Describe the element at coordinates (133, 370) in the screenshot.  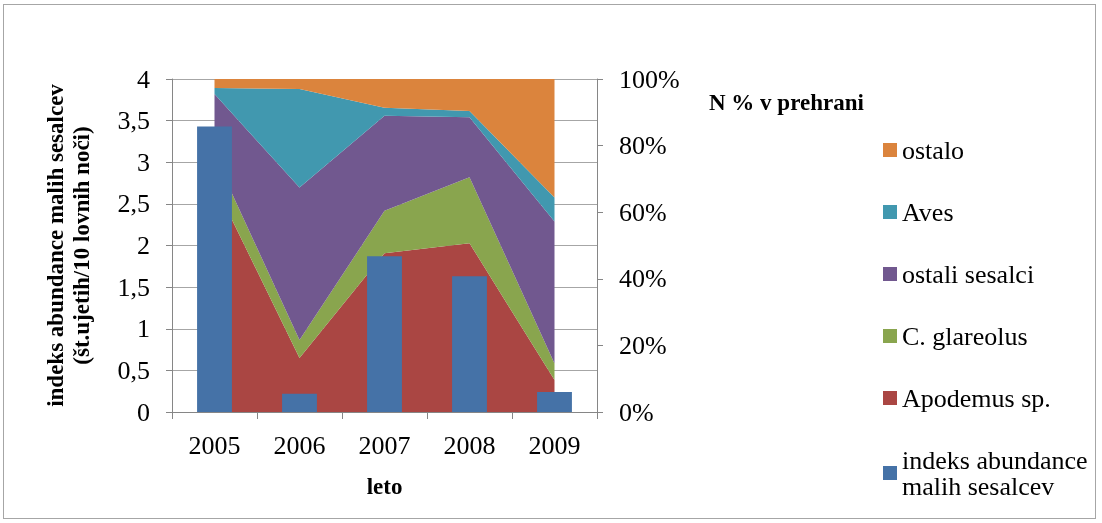
I see `y-tick-label: 0,5` at that location.